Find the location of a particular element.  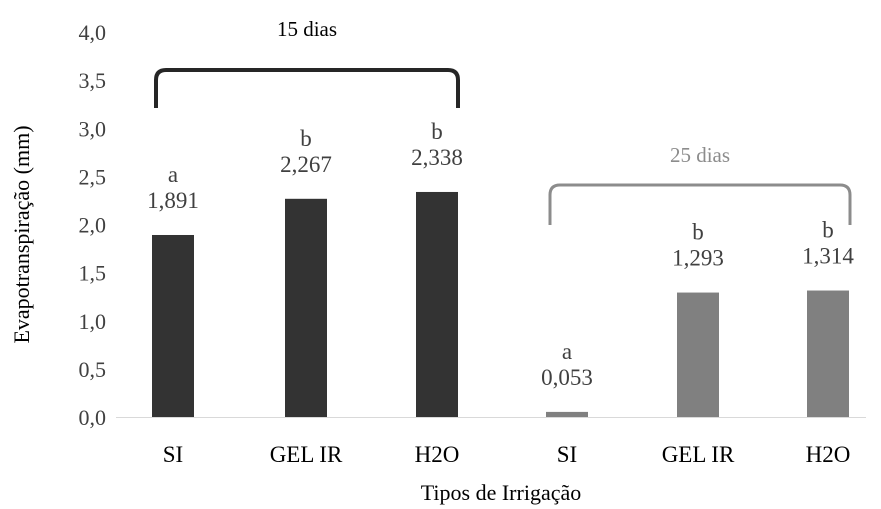

data-label-value: 1,314 is located at coordinates (828, 256).